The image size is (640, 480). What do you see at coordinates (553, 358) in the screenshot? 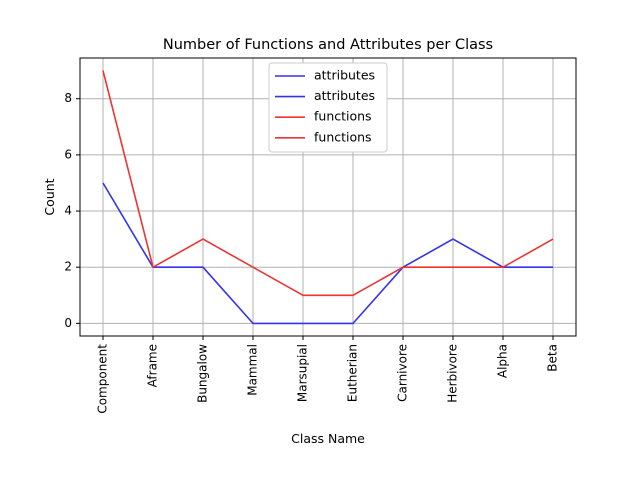
I see `x-tick-label: Beta` at bounding box center [553, 358].